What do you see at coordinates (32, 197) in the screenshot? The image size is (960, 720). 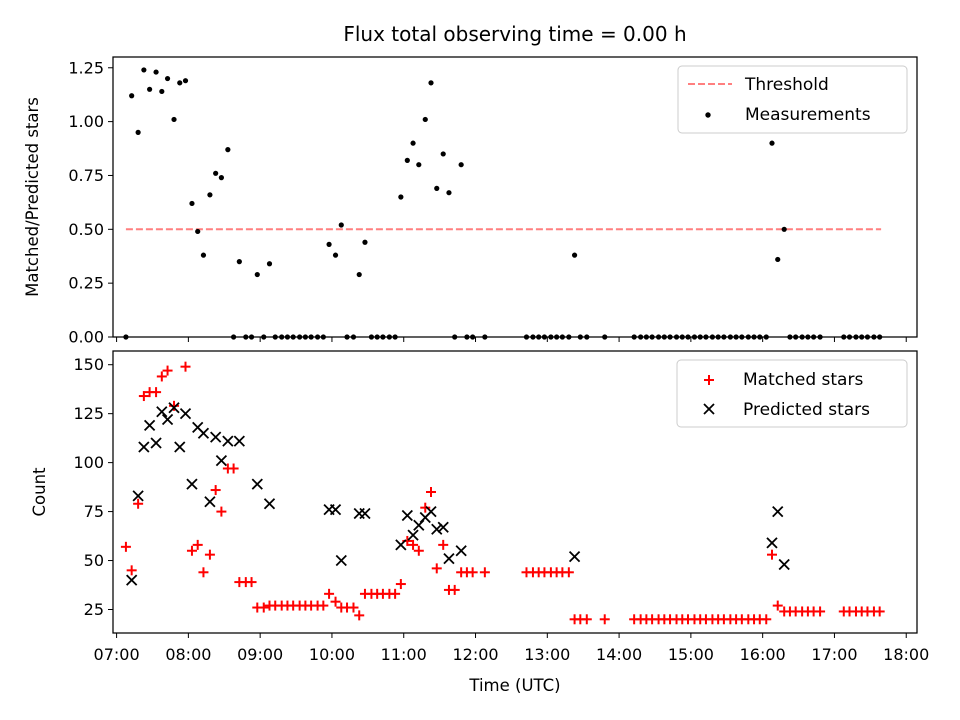 I see `ratio-y-axis-label: Matched/Predicted stars` at bounding box center [32, 197].